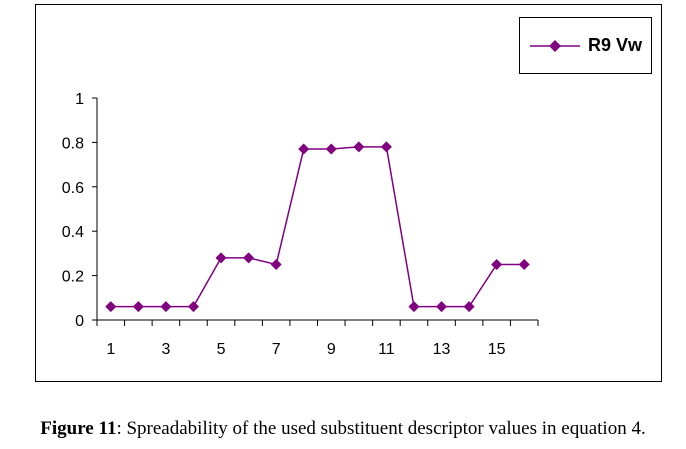  I want to click on x-tick-label: 15, so click(497, 349).